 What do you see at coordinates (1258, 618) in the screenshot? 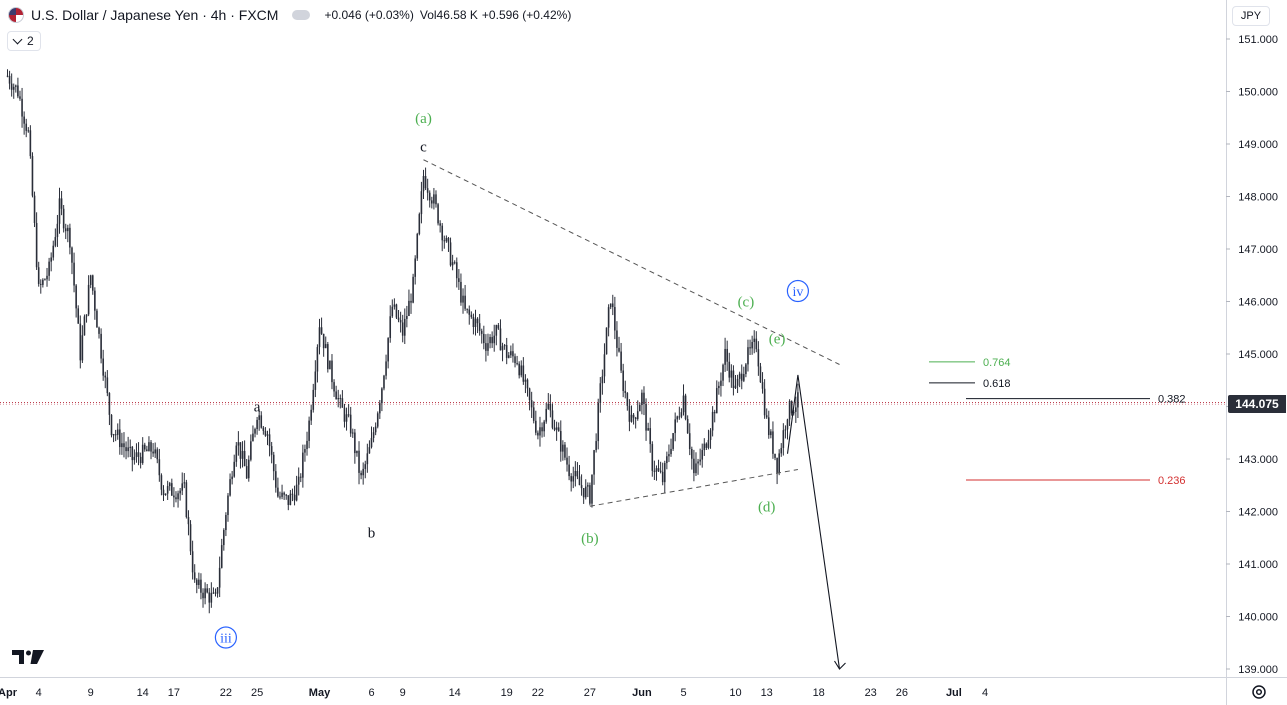
I see `price-tick-label: 140.000` at bounding box center [1258, 618].